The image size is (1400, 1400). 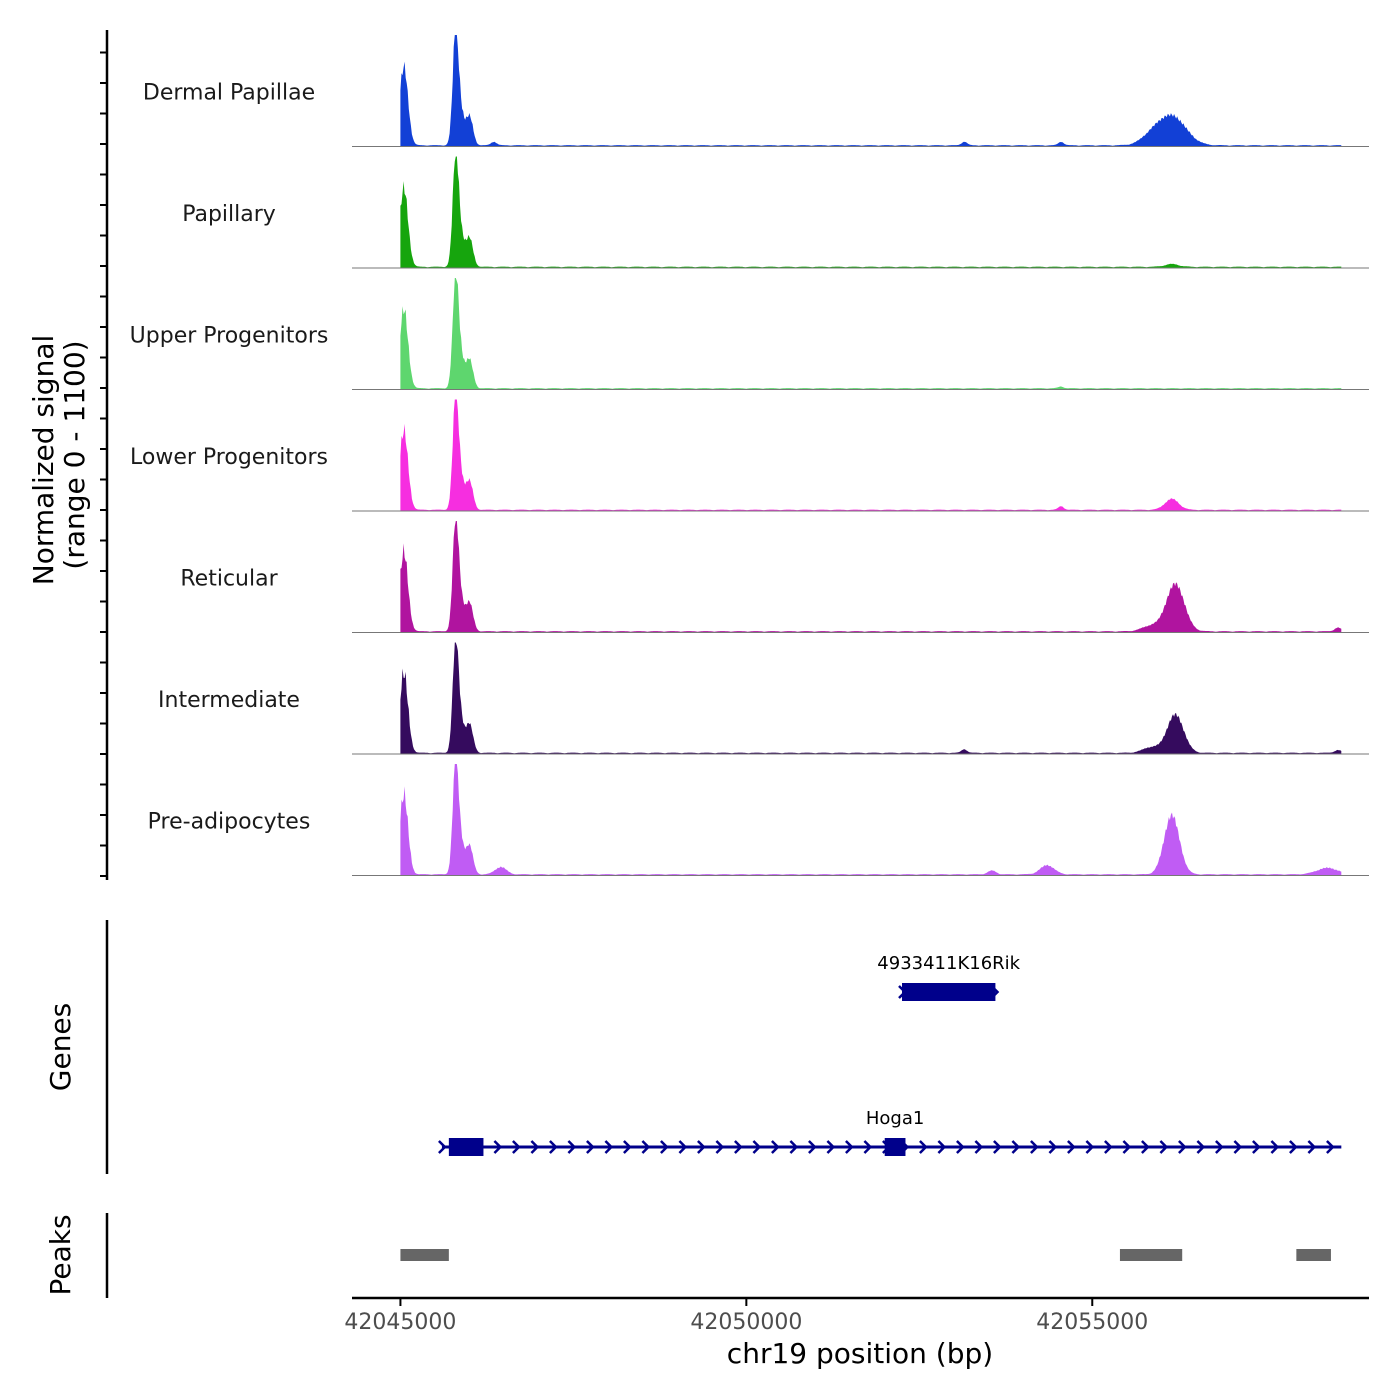 I want to click on track-label: Intermediate, so click(x=229, y=700).